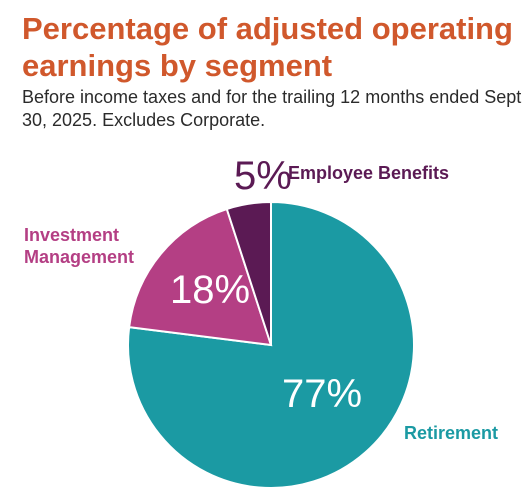 The height and width of the screenshot is (500, 532). I want to click on slice-value-investment-management: 18%, so click(210, 290).